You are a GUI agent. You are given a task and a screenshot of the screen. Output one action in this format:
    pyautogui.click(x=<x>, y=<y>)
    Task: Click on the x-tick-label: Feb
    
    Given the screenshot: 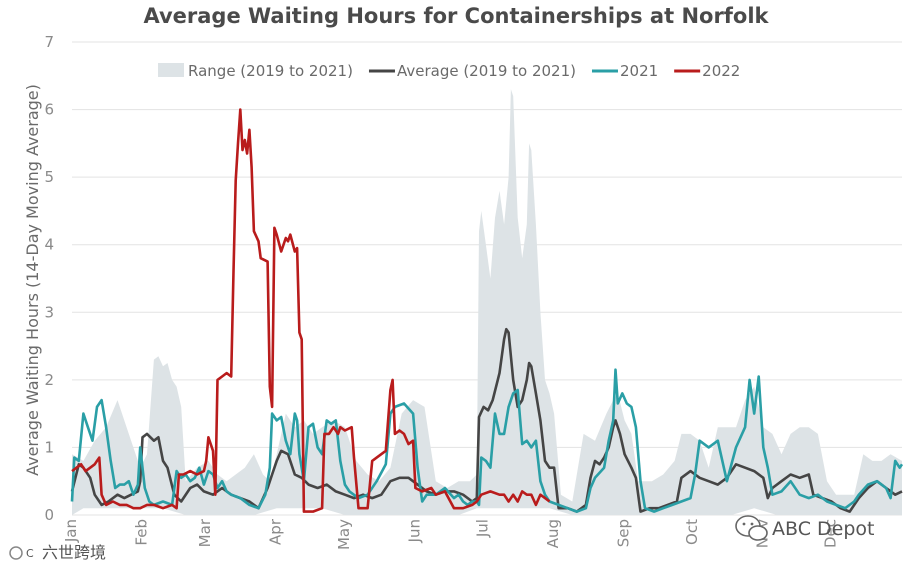 What is the action you would take?
    pyautogui.click(x=141, y=532)
    